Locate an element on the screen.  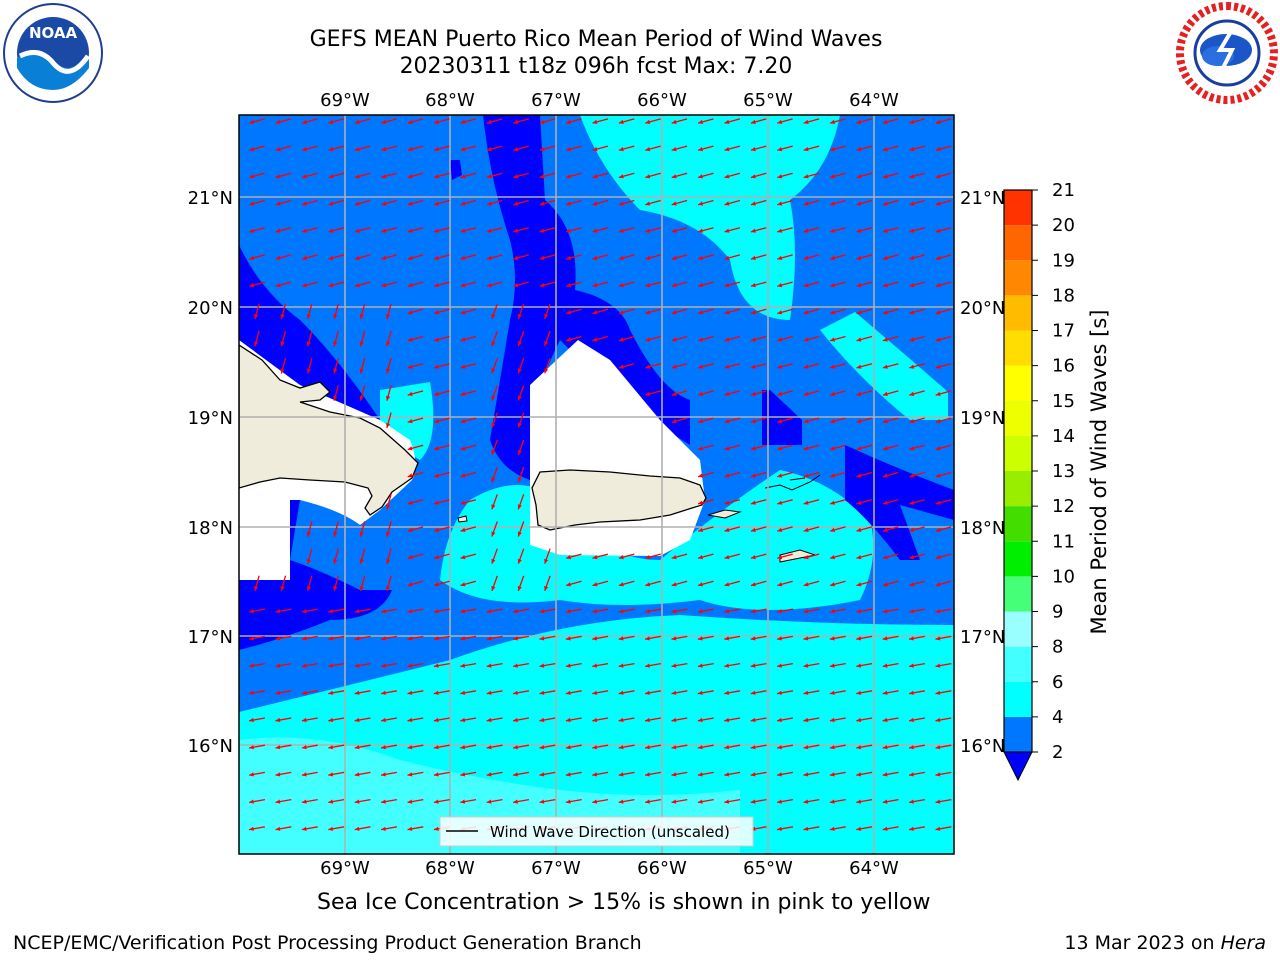
run-date-text: 13 Mar 2023 on is located at coordinates (1142, 943).